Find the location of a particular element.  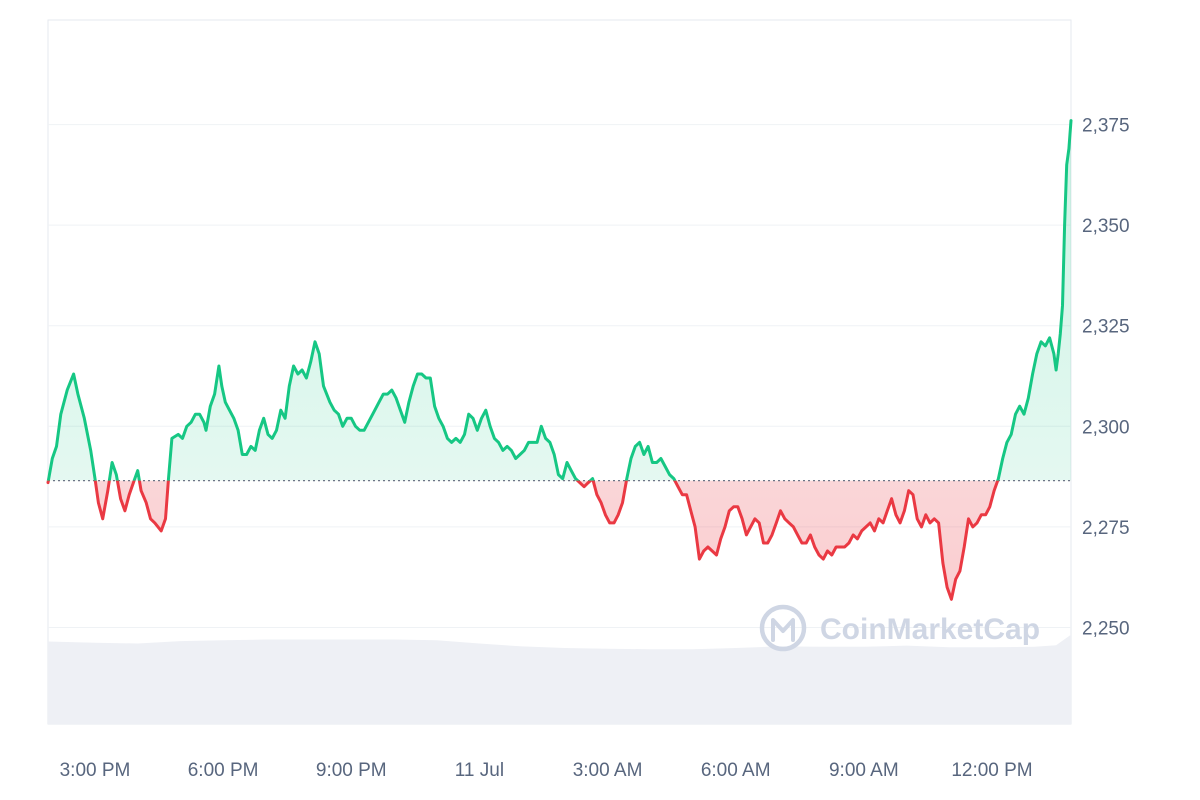

volume-area is located at coordinates (559, 679).